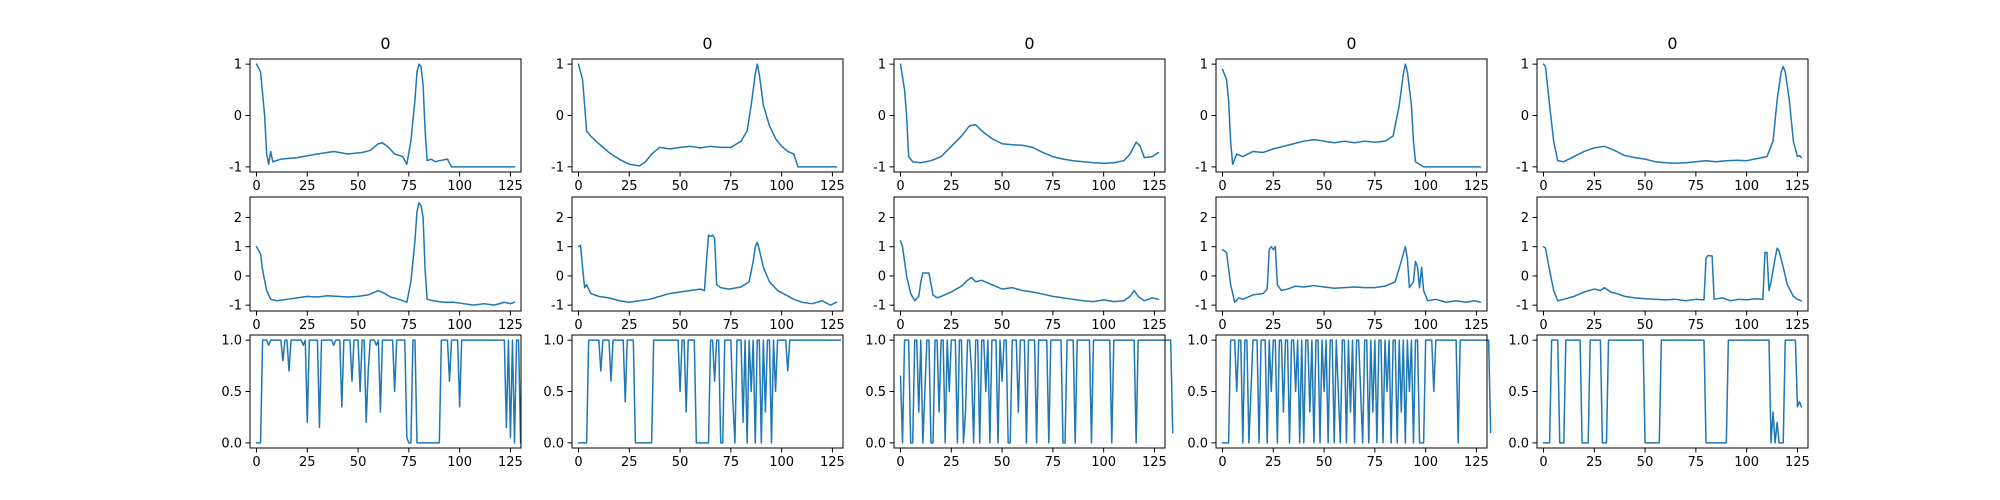 The width and height of the screenshot is (2000, 500). Describe the element at coordinates (1197, 392) in the screenshot. I see `y-tick-label: 0.5` at that location.